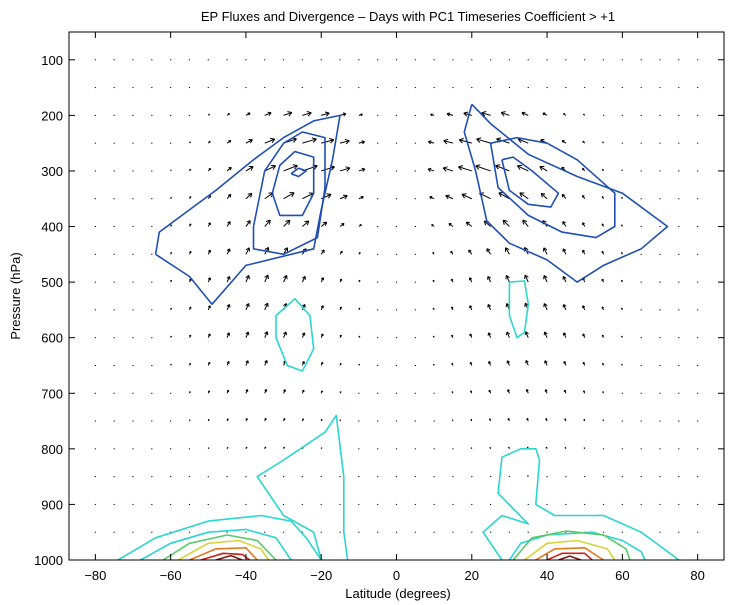 Image resolution: width=731 pixels, height=605 pixels. What do you see at coordinates (52, 504) in the screenshot?
I see `y-tick-label: 900` at bounding box center [52, 504].